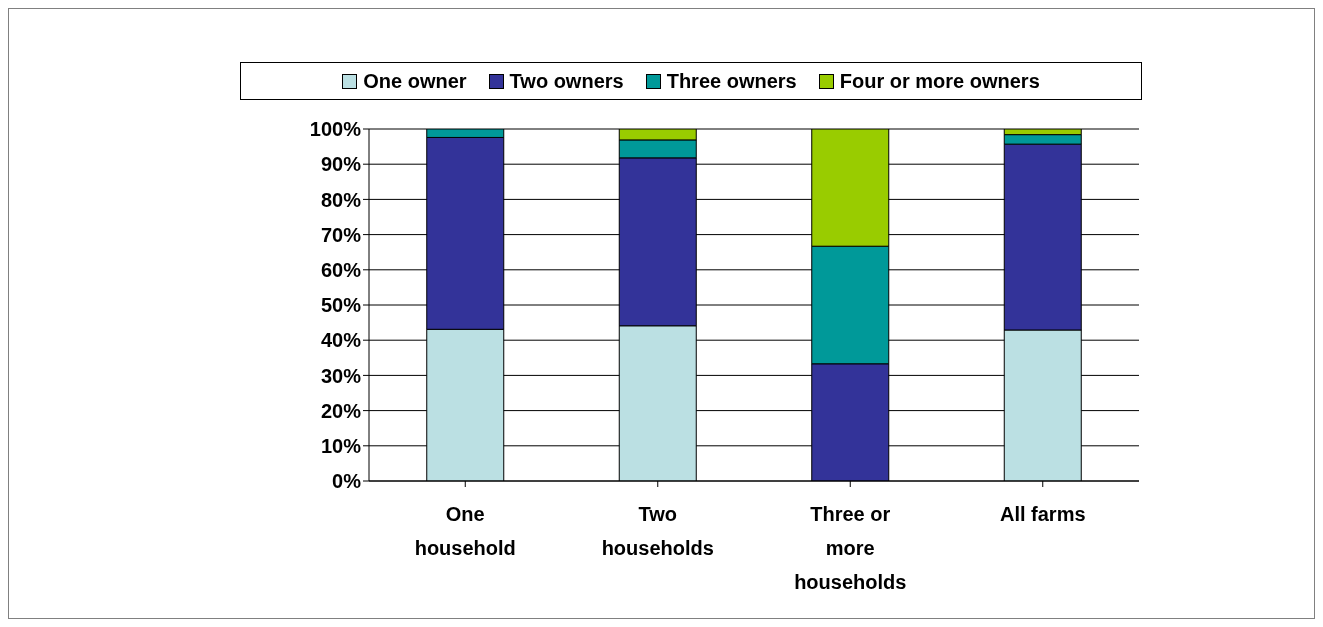 The width and height of the screenshot is (1323, 627). Describe the element at coordinates (341, 375) in the screenshot. I see `y-tick-label: 30%` at that location.